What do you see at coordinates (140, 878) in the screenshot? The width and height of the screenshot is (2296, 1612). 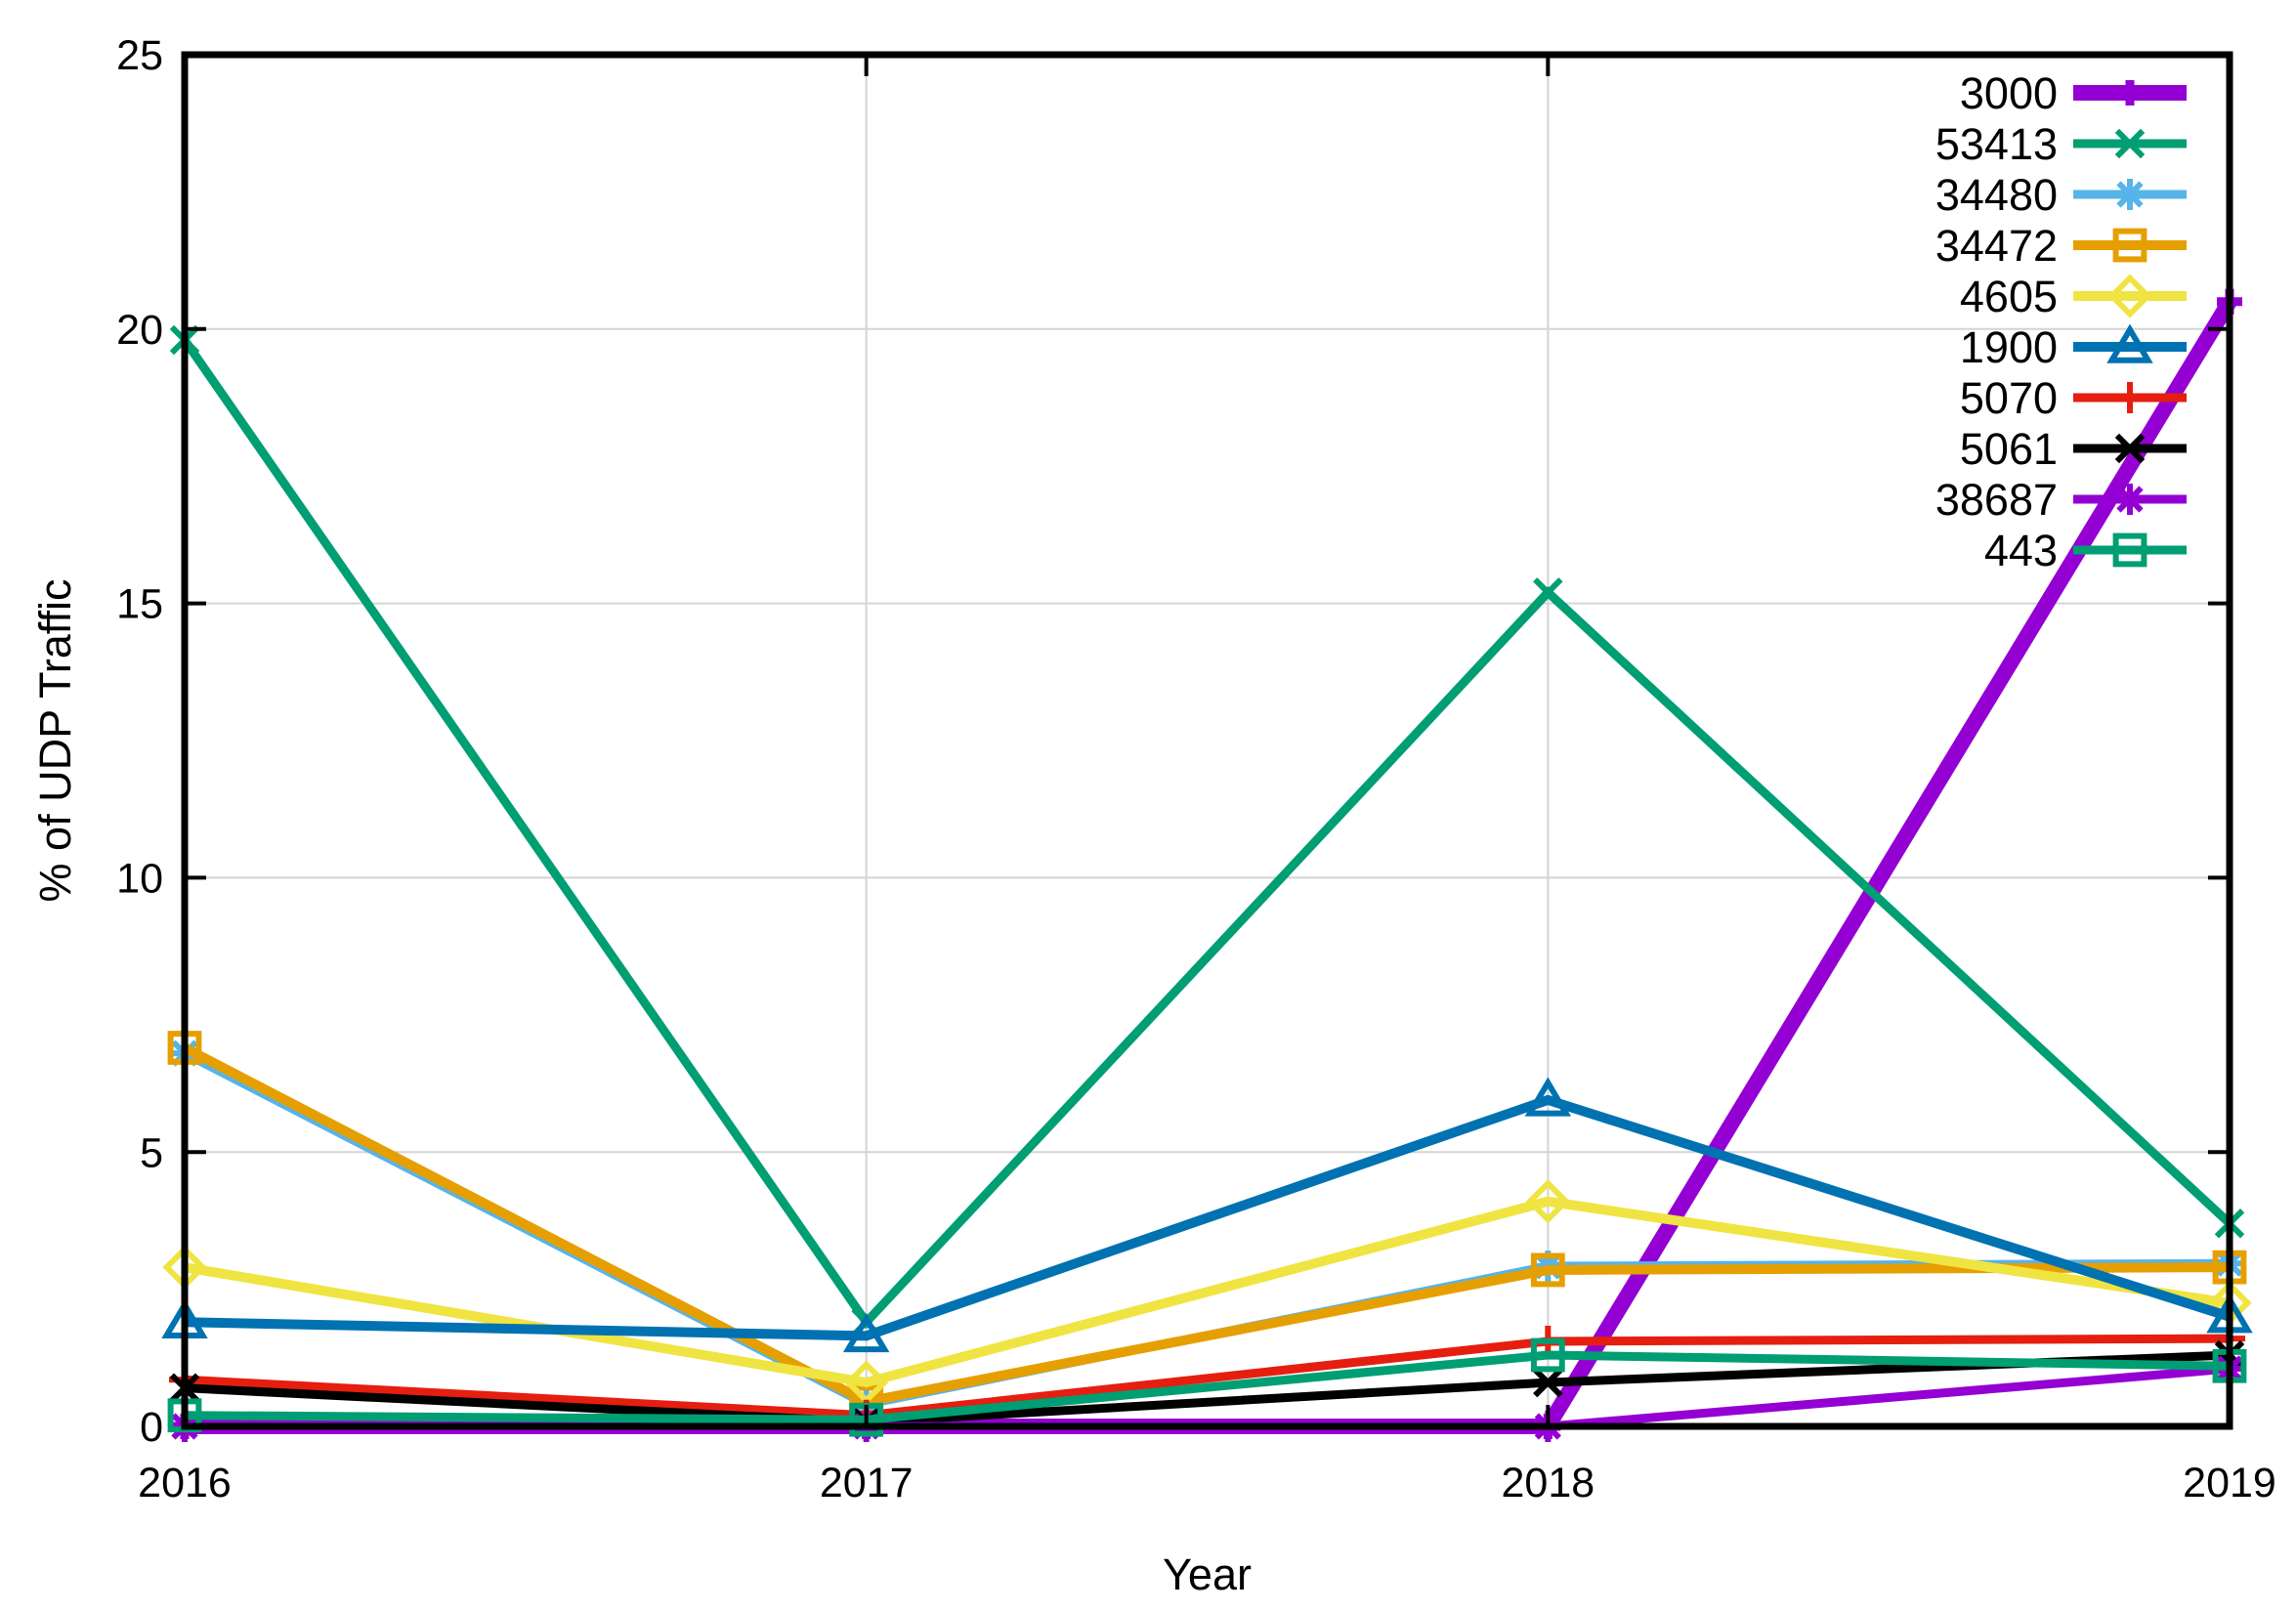 I see `y-tick-label: 10` at bounding box center [140, 878].